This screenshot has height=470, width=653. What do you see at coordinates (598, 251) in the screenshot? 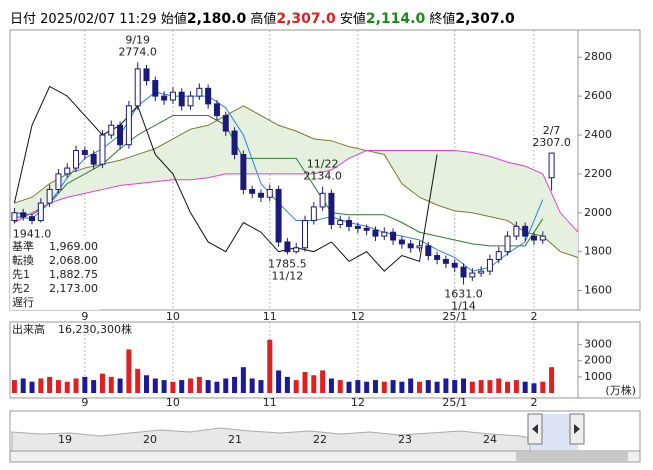
I see `y-tick-label: 1800` at bounding box center [598, 251].